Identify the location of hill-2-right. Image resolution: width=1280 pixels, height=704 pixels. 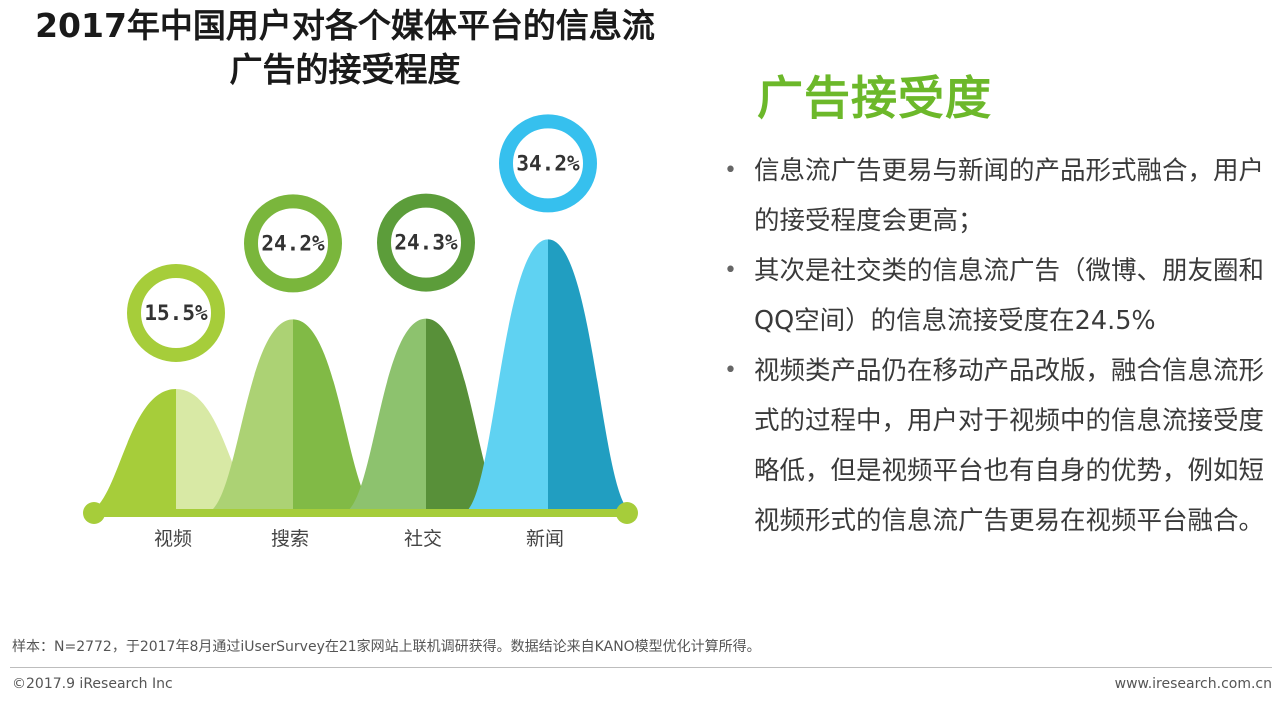
(337, 416).